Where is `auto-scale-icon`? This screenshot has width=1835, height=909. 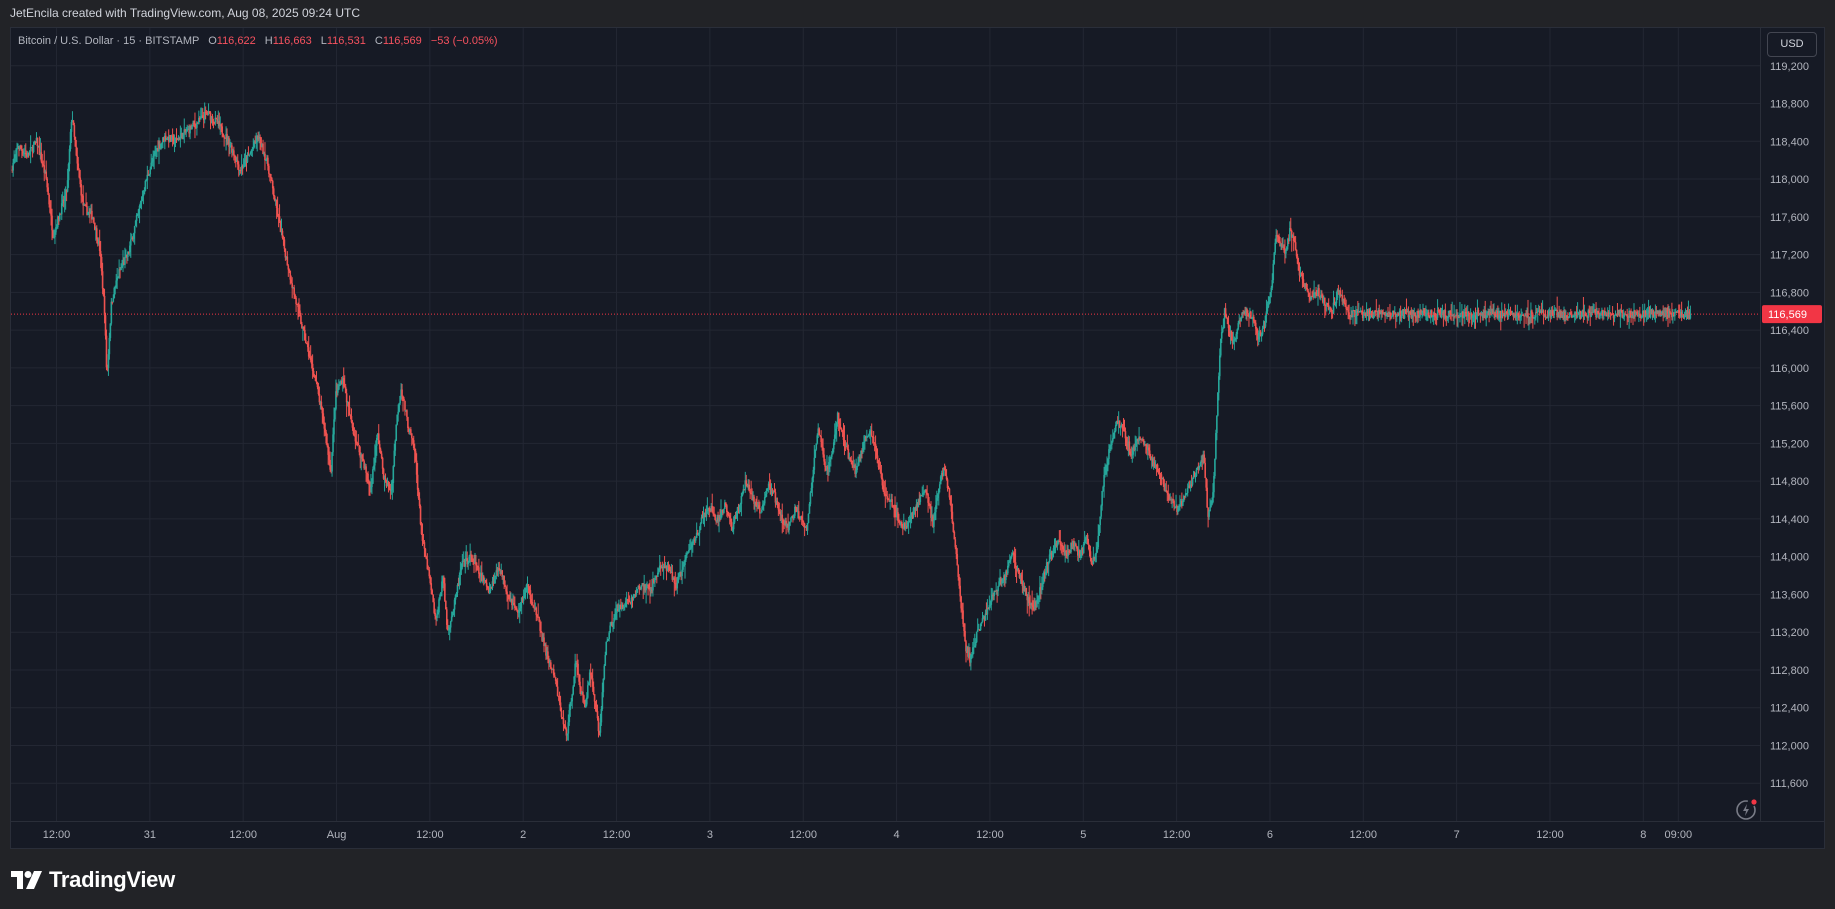 auto-scale-icon is located at coordinates (1746, 810).